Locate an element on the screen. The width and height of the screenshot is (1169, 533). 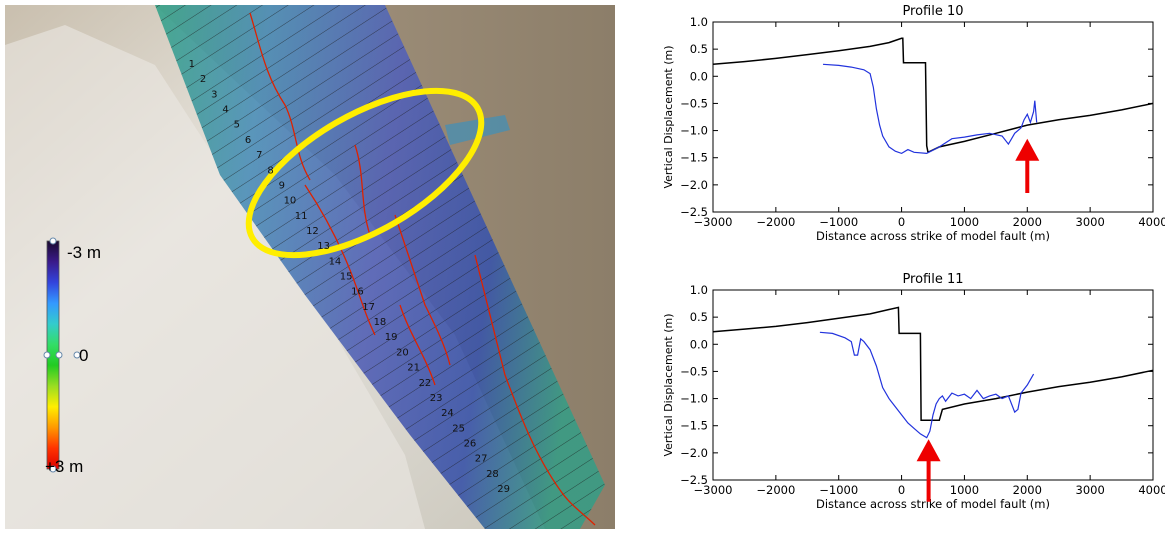
profile-11-ylabel: Vertical Displacement (m) is located at coordinates (668, 384).